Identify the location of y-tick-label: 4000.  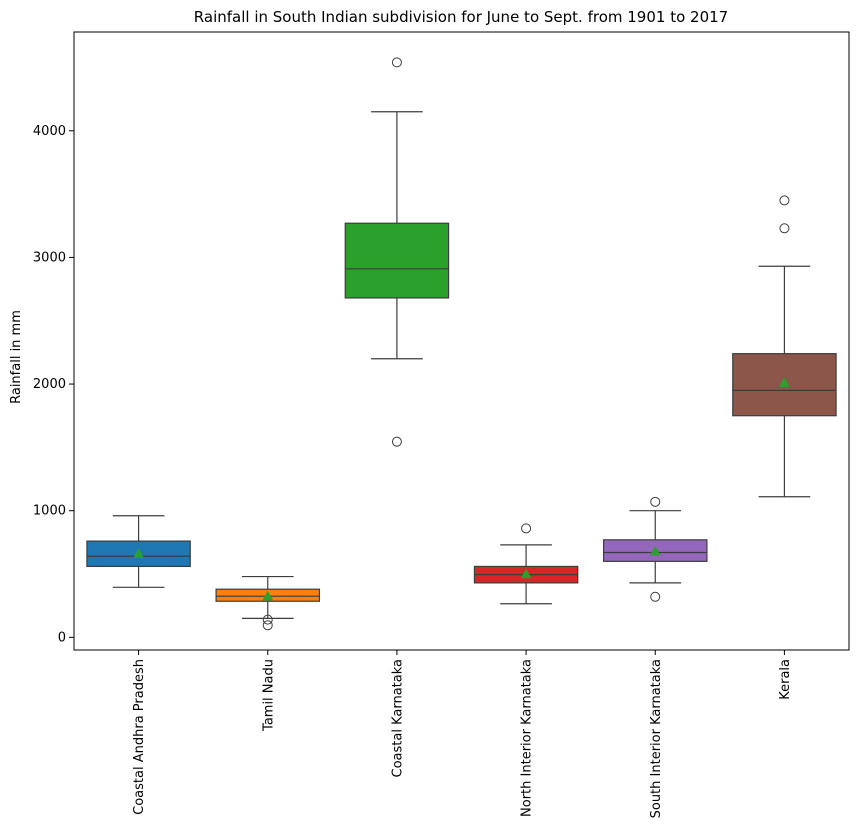
(49, 131).